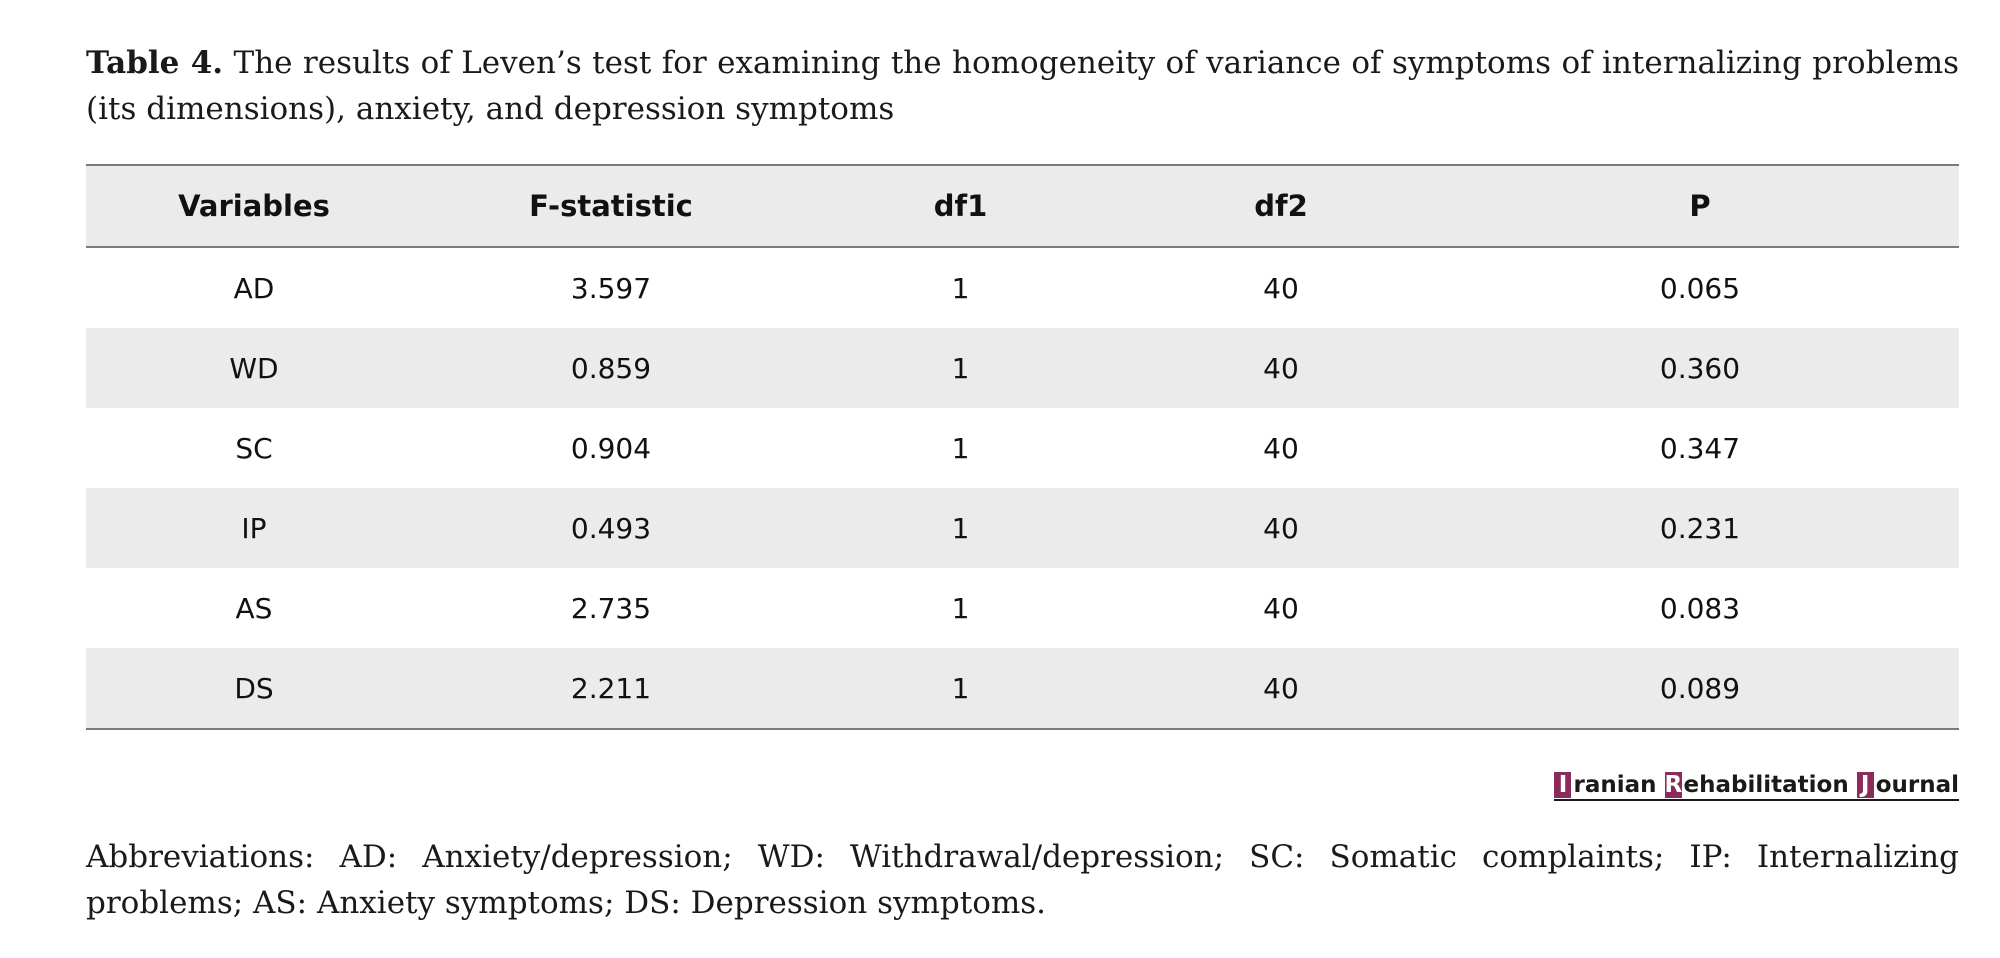  Describe the element at coordinates (1022, 608) in the screenshot. I see `table-row: AS 2.735 1 40 0.083` at that location.